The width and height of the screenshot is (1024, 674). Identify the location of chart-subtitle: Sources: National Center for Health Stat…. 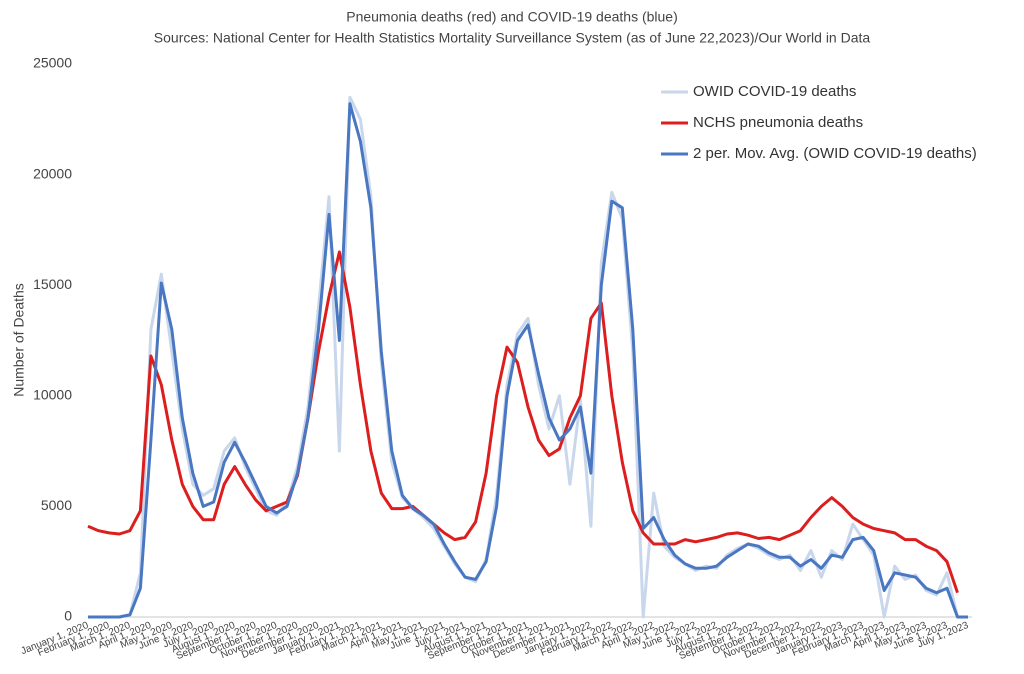
(512, 38).